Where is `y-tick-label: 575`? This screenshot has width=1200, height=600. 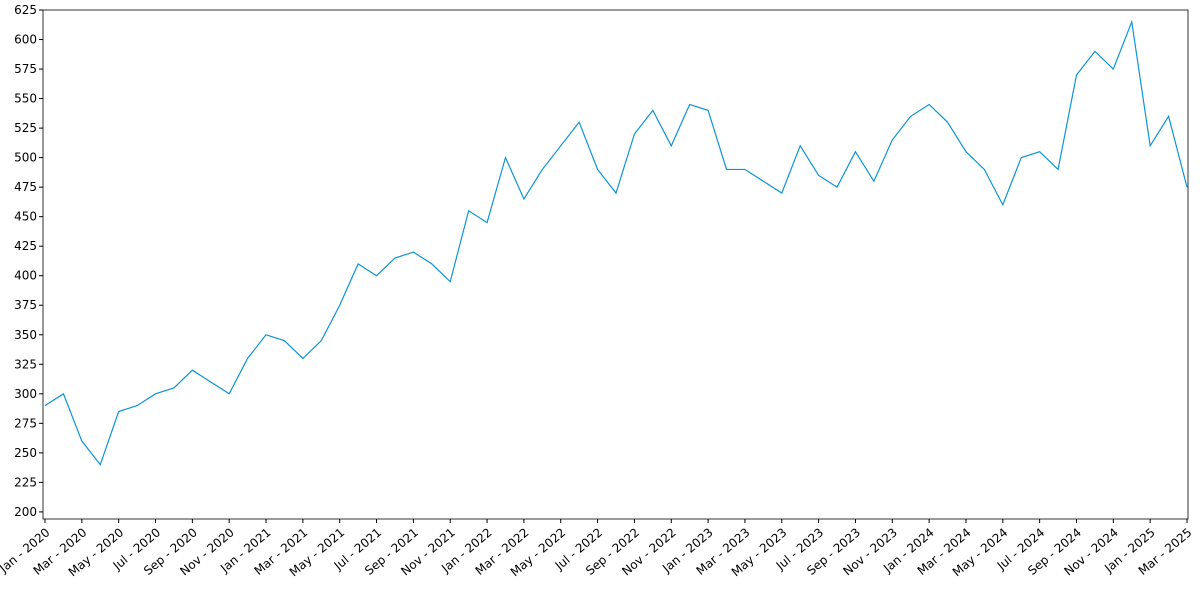
y-tick-label: 575 is located at coordinates (25, 69).